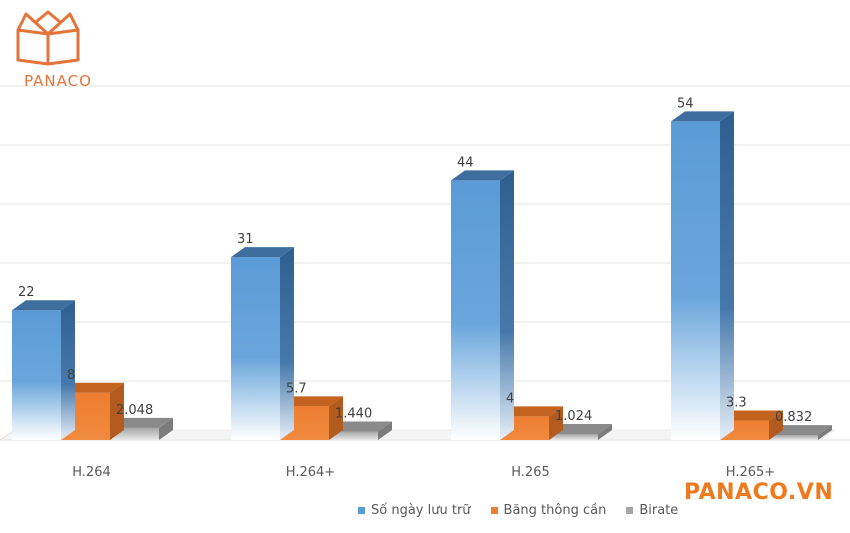  I want to click on book-logo-icon, so click(48, 38).